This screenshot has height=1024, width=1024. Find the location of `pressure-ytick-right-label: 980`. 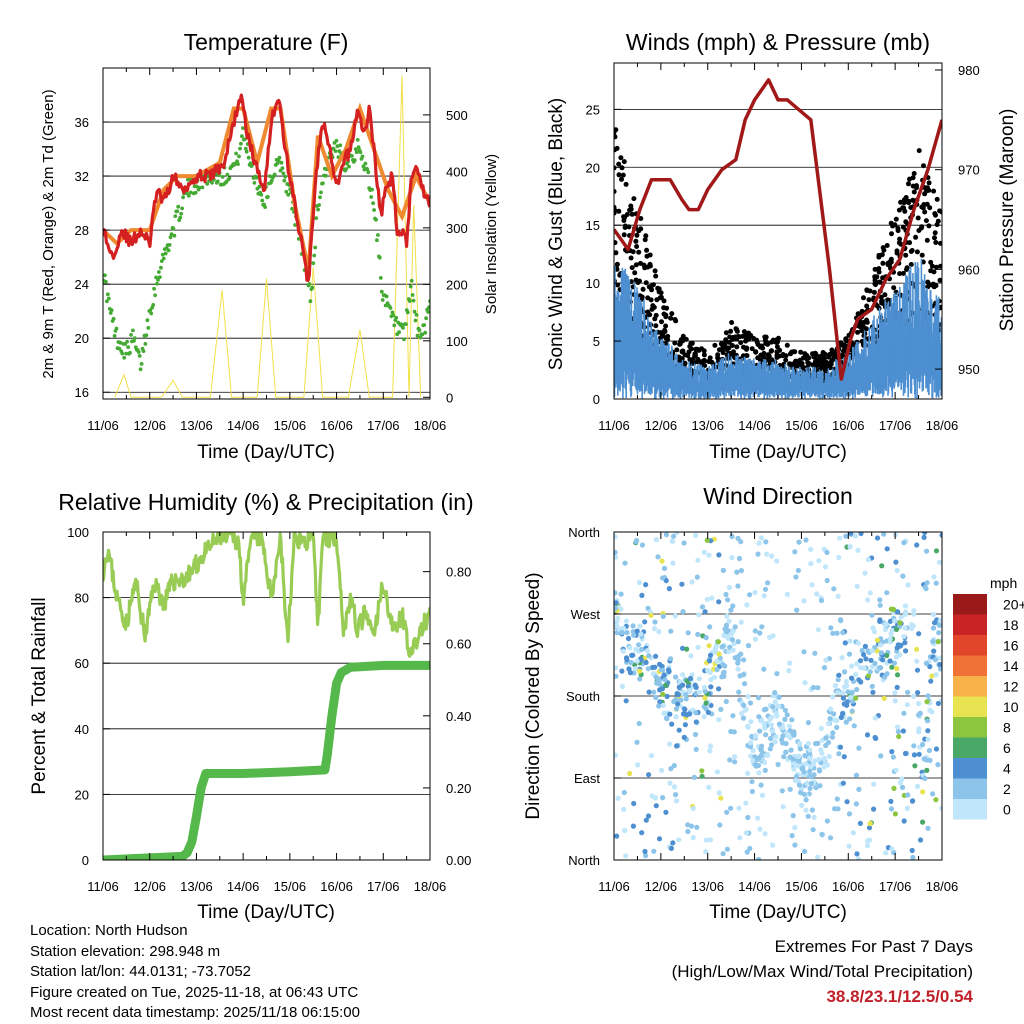

pressure-ytick-right-label: 980 is located at coordinates (969, 70).